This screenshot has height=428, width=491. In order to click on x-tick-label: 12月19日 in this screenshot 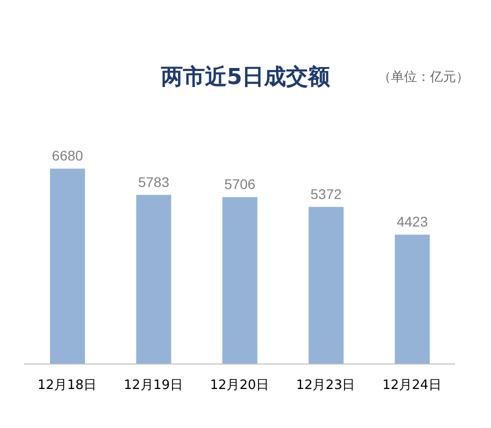, I will do `click(153, 386)`.